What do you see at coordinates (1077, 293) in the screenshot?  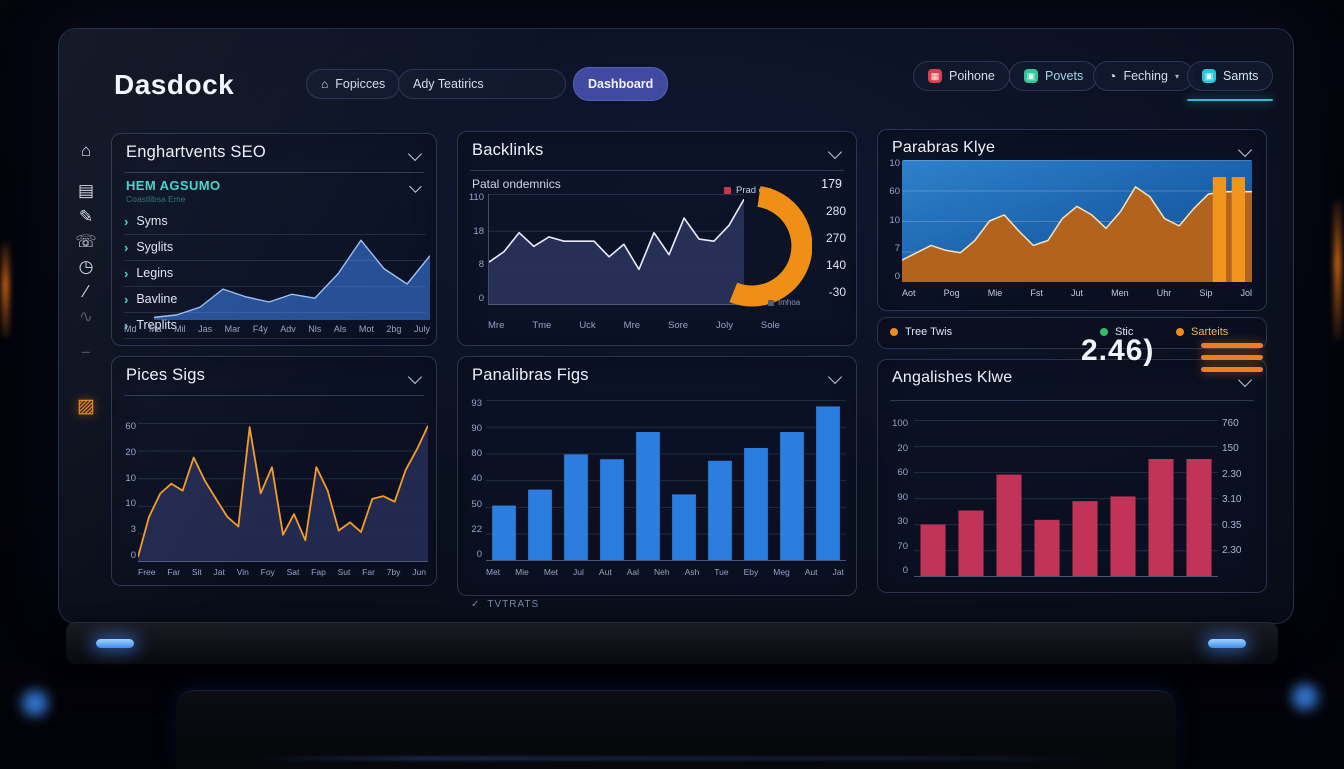 I see `tick-label: Jut` at bounding box center [1077, 293].